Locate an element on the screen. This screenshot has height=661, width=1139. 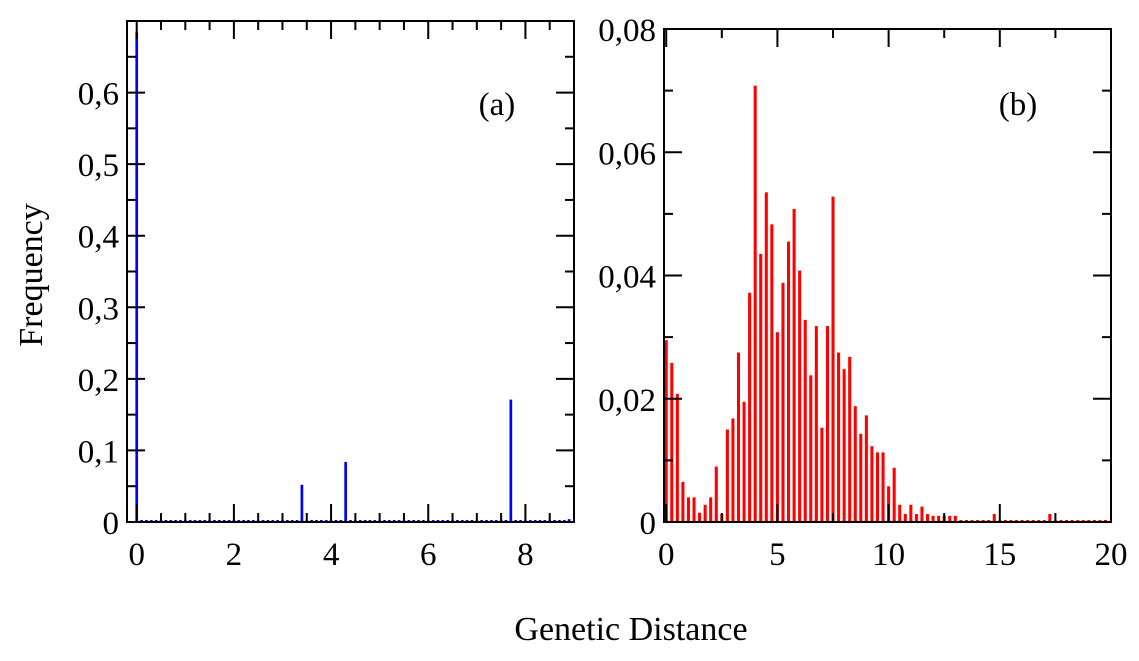
y-tick-label-a: 0,1 is located at coordinates (98, 452).